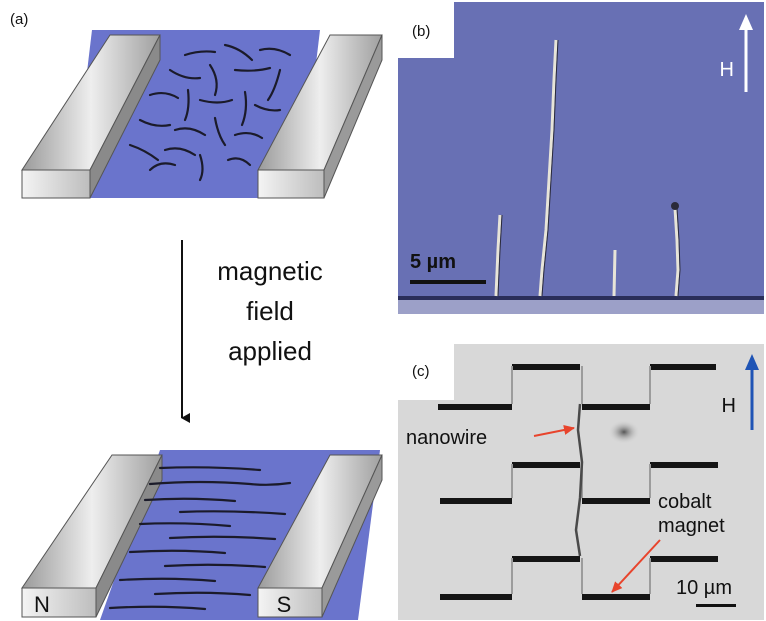 This screenshot has height=621, width=766. What do you see at coordinates (704, 588) in the screenshot?
I see `scale-label-c: 10 µm` at bounding box center [704, 588].